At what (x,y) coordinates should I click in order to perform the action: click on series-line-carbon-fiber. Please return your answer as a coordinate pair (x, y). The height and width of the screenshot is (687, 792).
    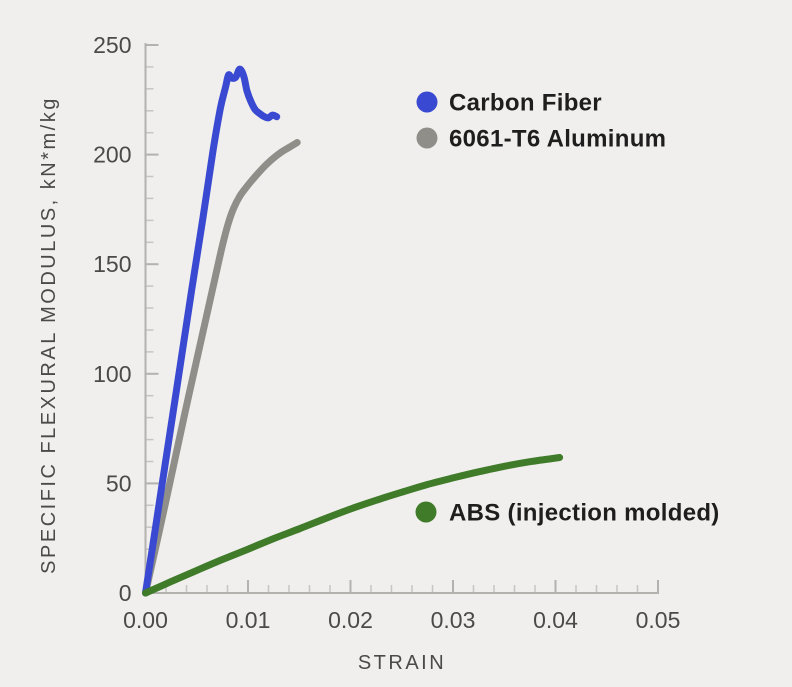
    Looking at the image, I should click on (211, 331).